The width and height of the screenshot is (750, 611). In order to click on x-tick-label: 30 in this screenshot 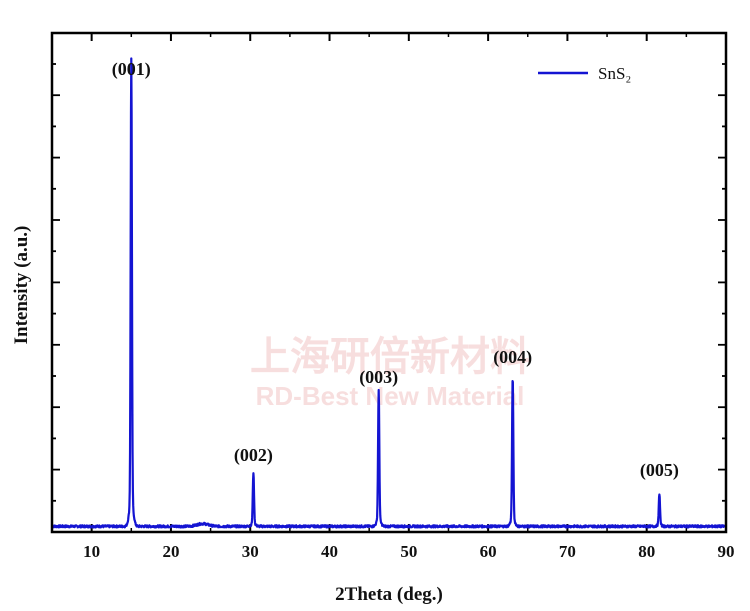, I will do `click(250, 551)`.